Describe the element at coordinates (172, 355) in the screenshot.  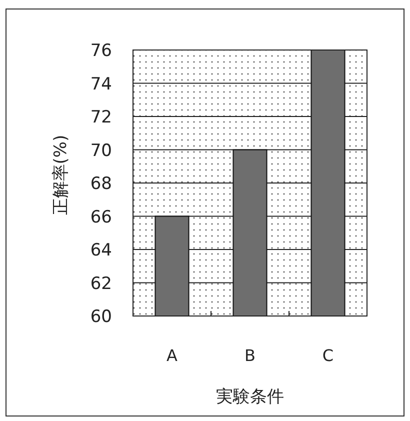
I see `x-tick-label: A` at that location.